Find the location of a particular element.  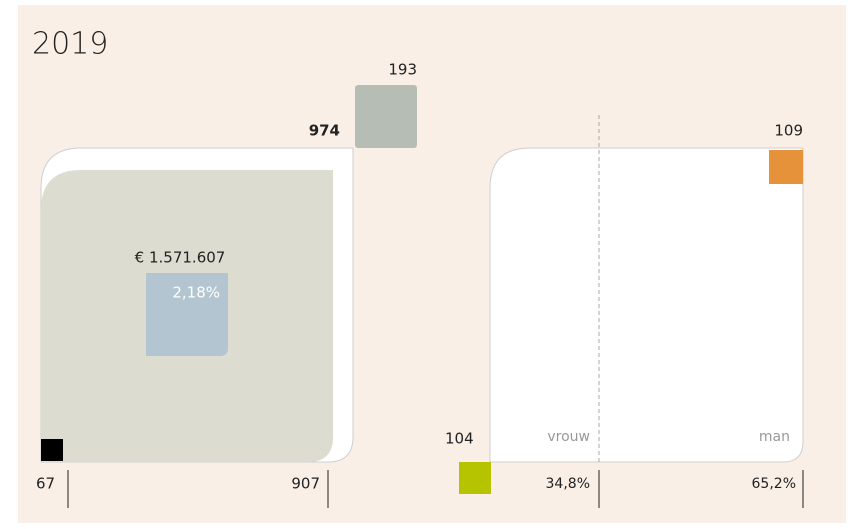

amount: € 1.571.607 is located at coordinates (180, 258).